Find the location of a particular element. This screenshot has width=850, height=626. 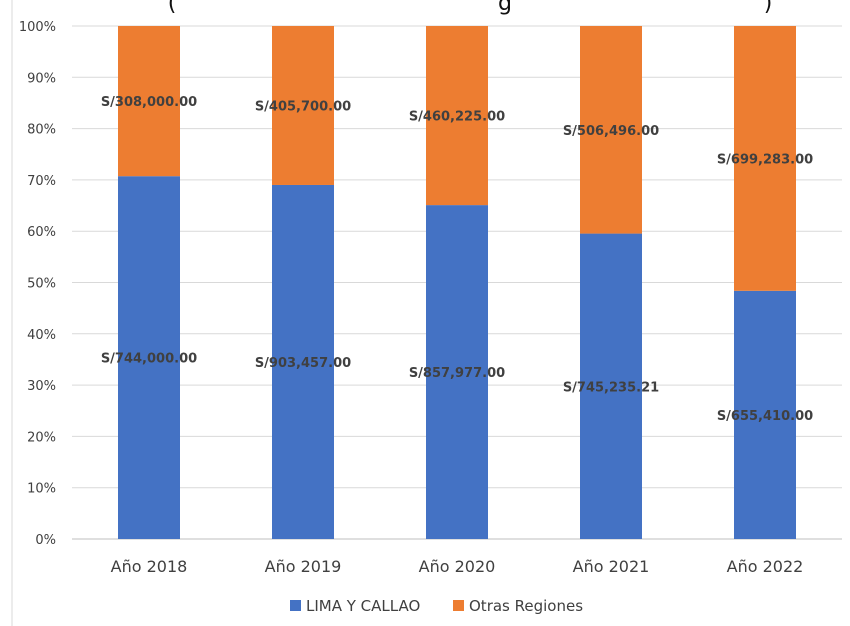

data-label: S/308,000.00 is located at coordinates (149, 102).